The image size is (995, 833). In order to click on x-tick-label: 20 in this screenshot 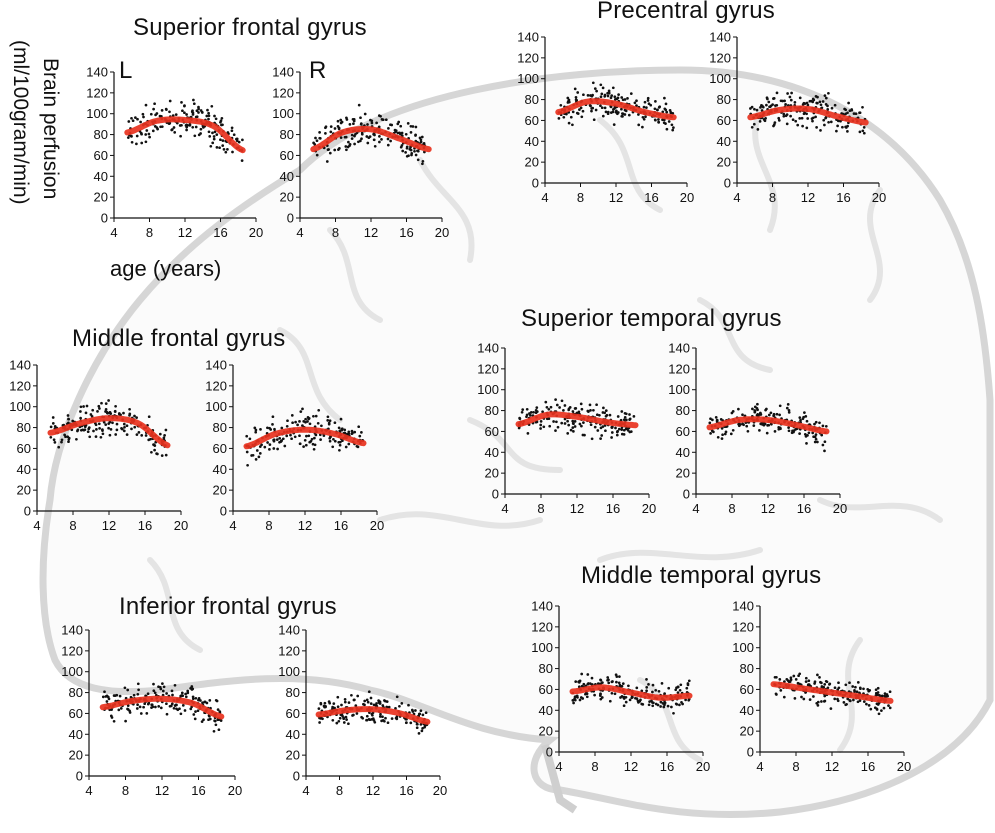, I will do `click(904, 766)`.